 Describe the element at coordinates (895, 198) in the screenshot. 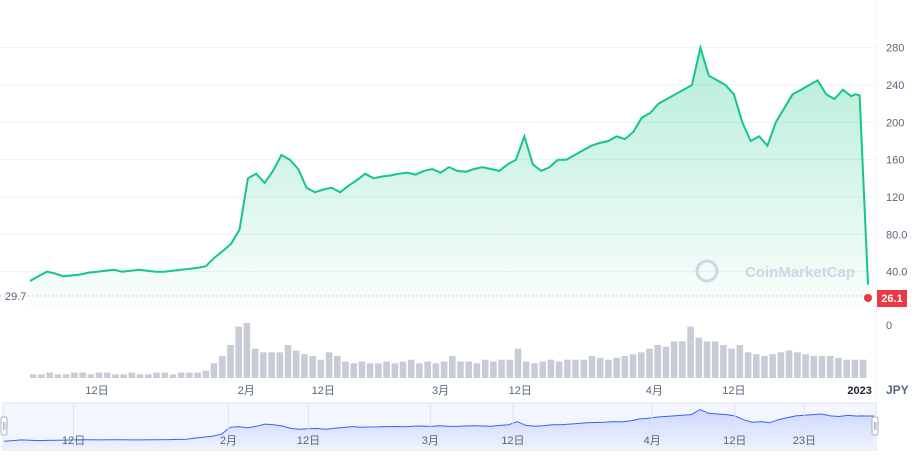

I see `y-tick-label: 120` at that location.